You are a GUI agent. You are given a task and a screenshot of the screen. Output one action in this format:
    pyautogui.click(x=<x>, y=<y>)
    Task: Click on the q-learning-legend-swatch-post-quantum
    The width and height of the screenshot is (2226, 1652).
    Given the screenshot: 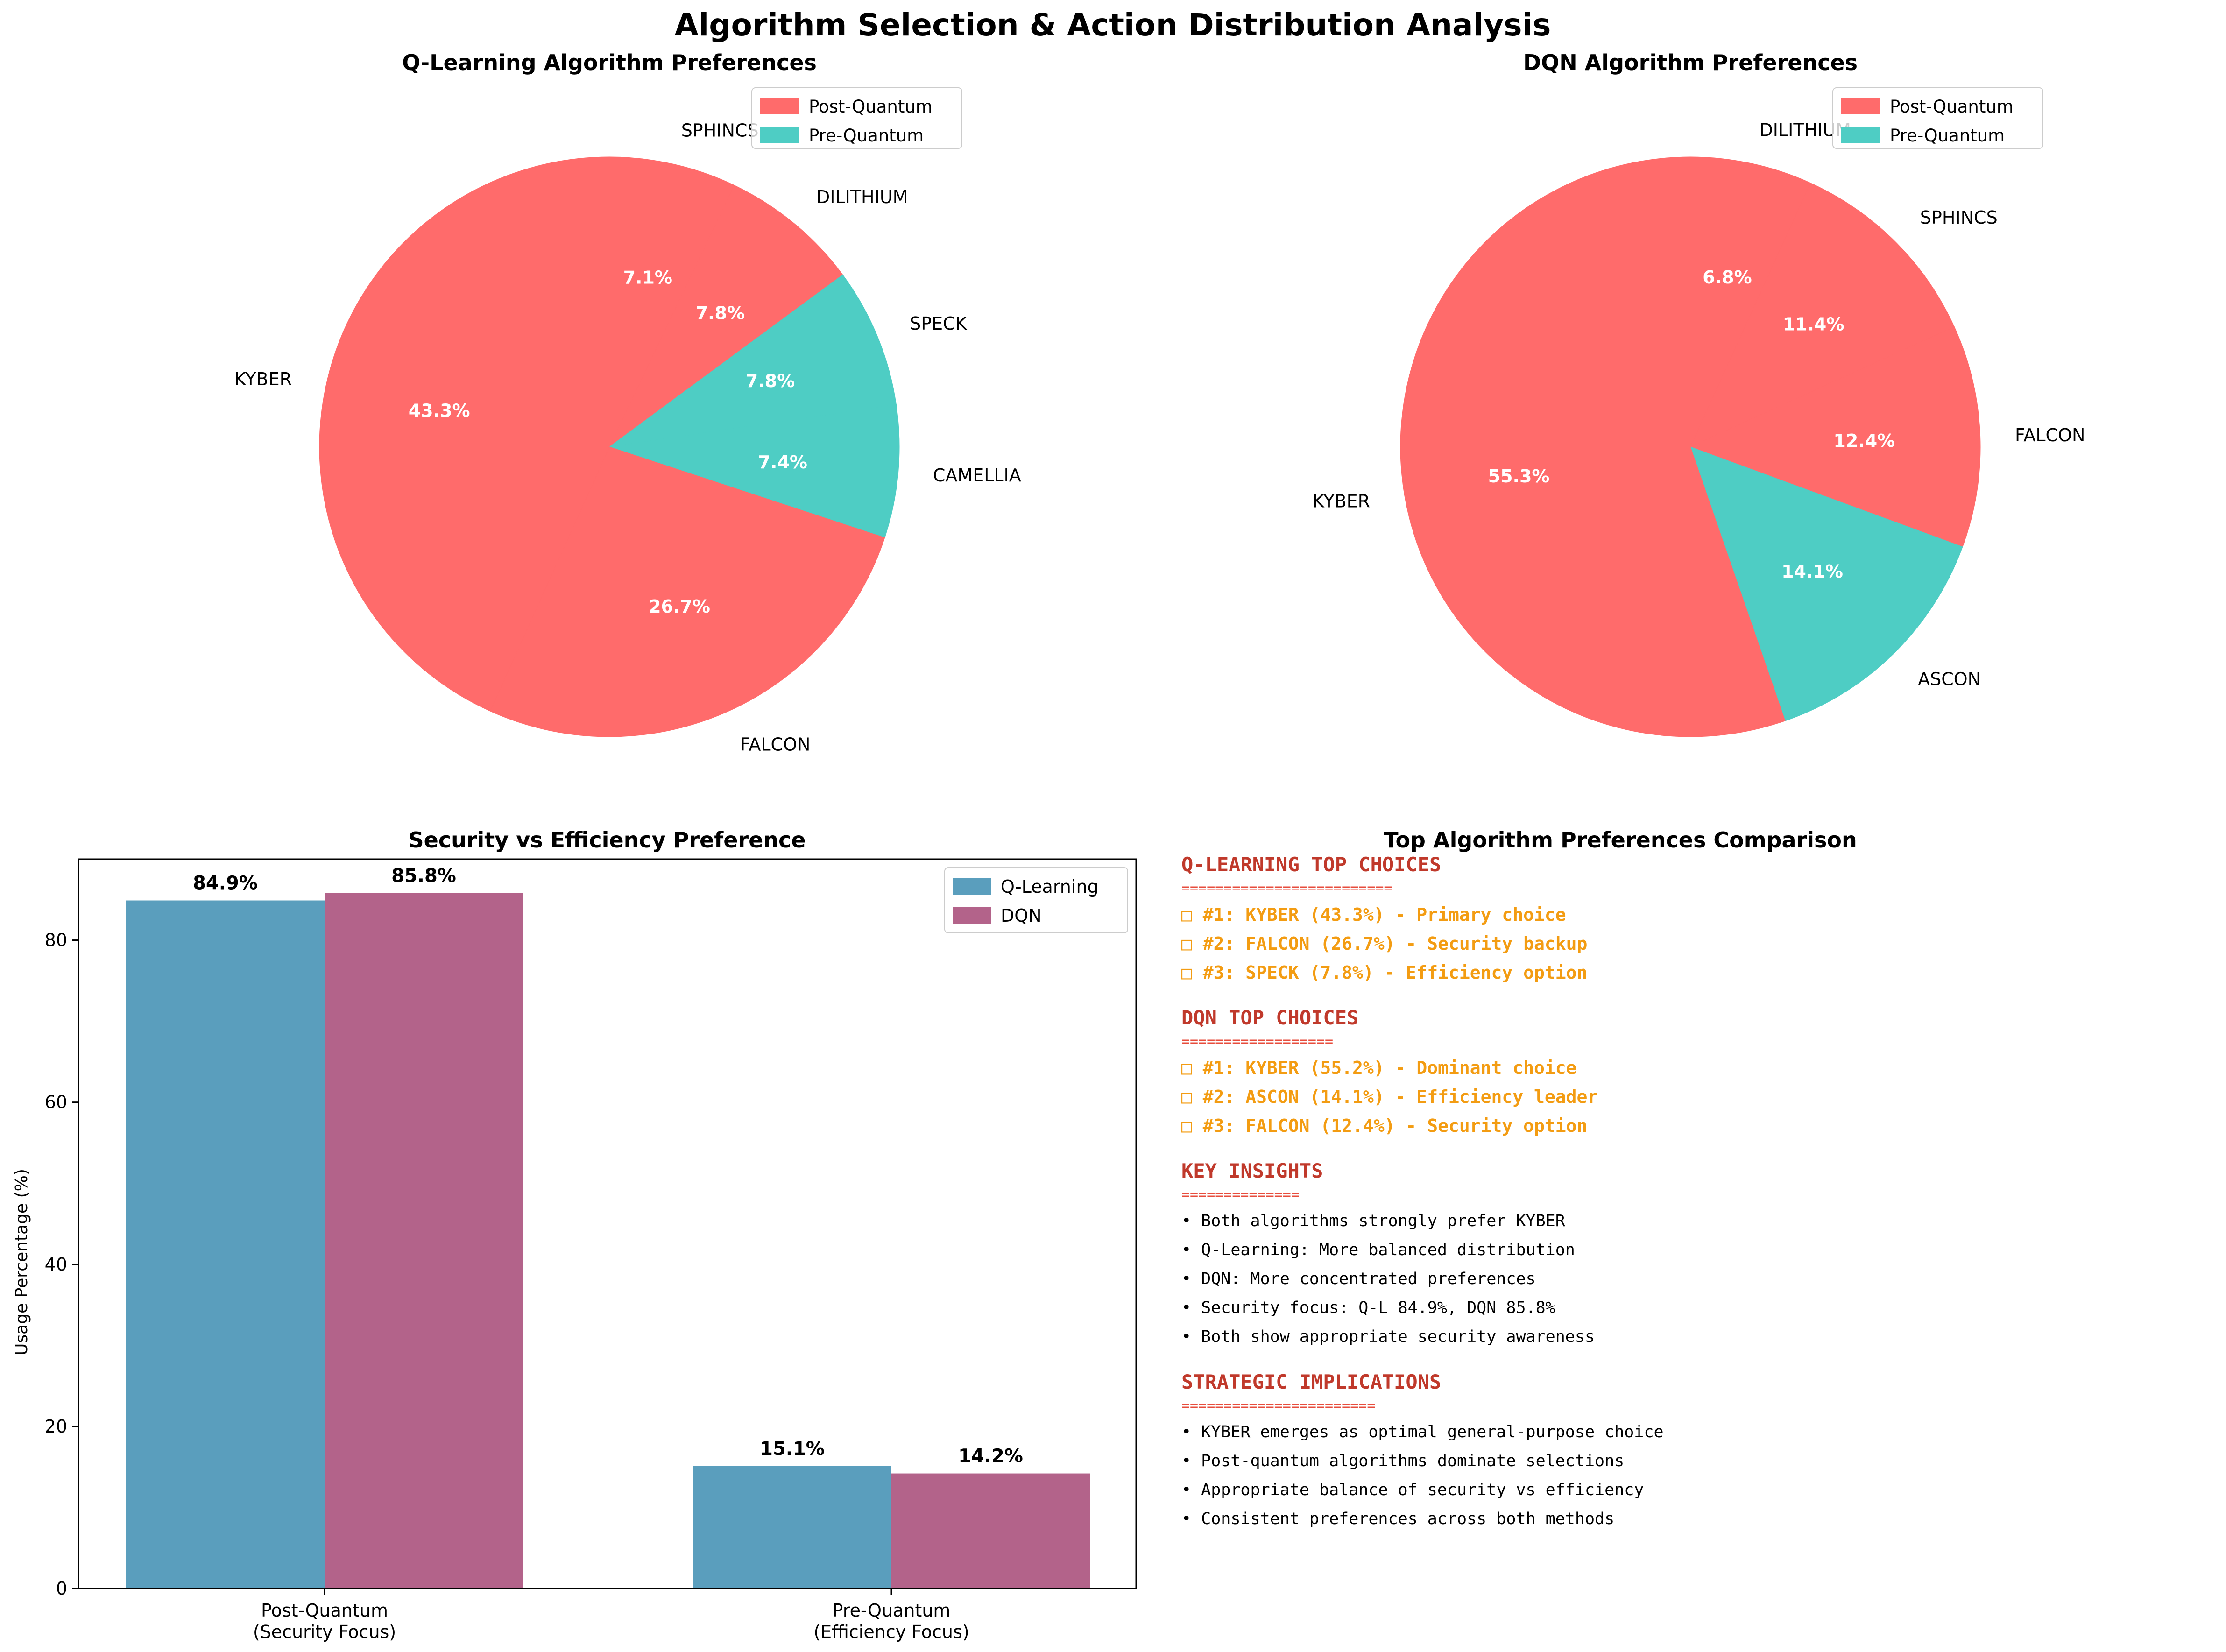 What is the action you would take?
    pyautogui.click(x=779, y=106)
    